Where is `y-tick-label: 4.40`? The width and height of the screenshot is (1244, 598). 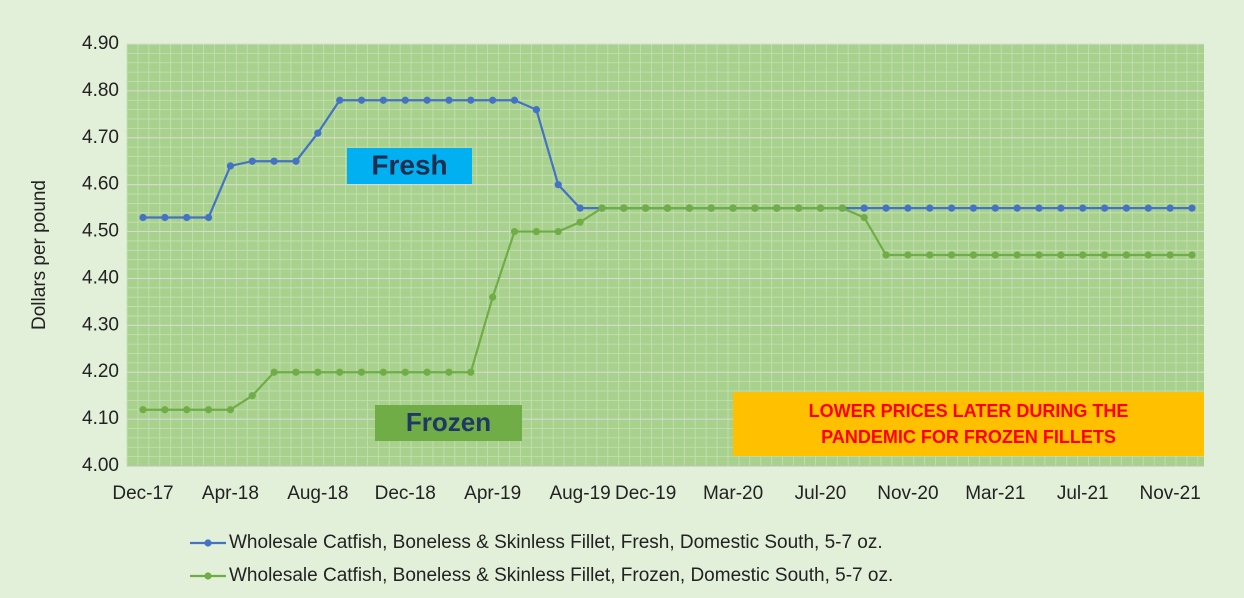 y-tick-label: 4.40 is located at coordinates (100, 277).